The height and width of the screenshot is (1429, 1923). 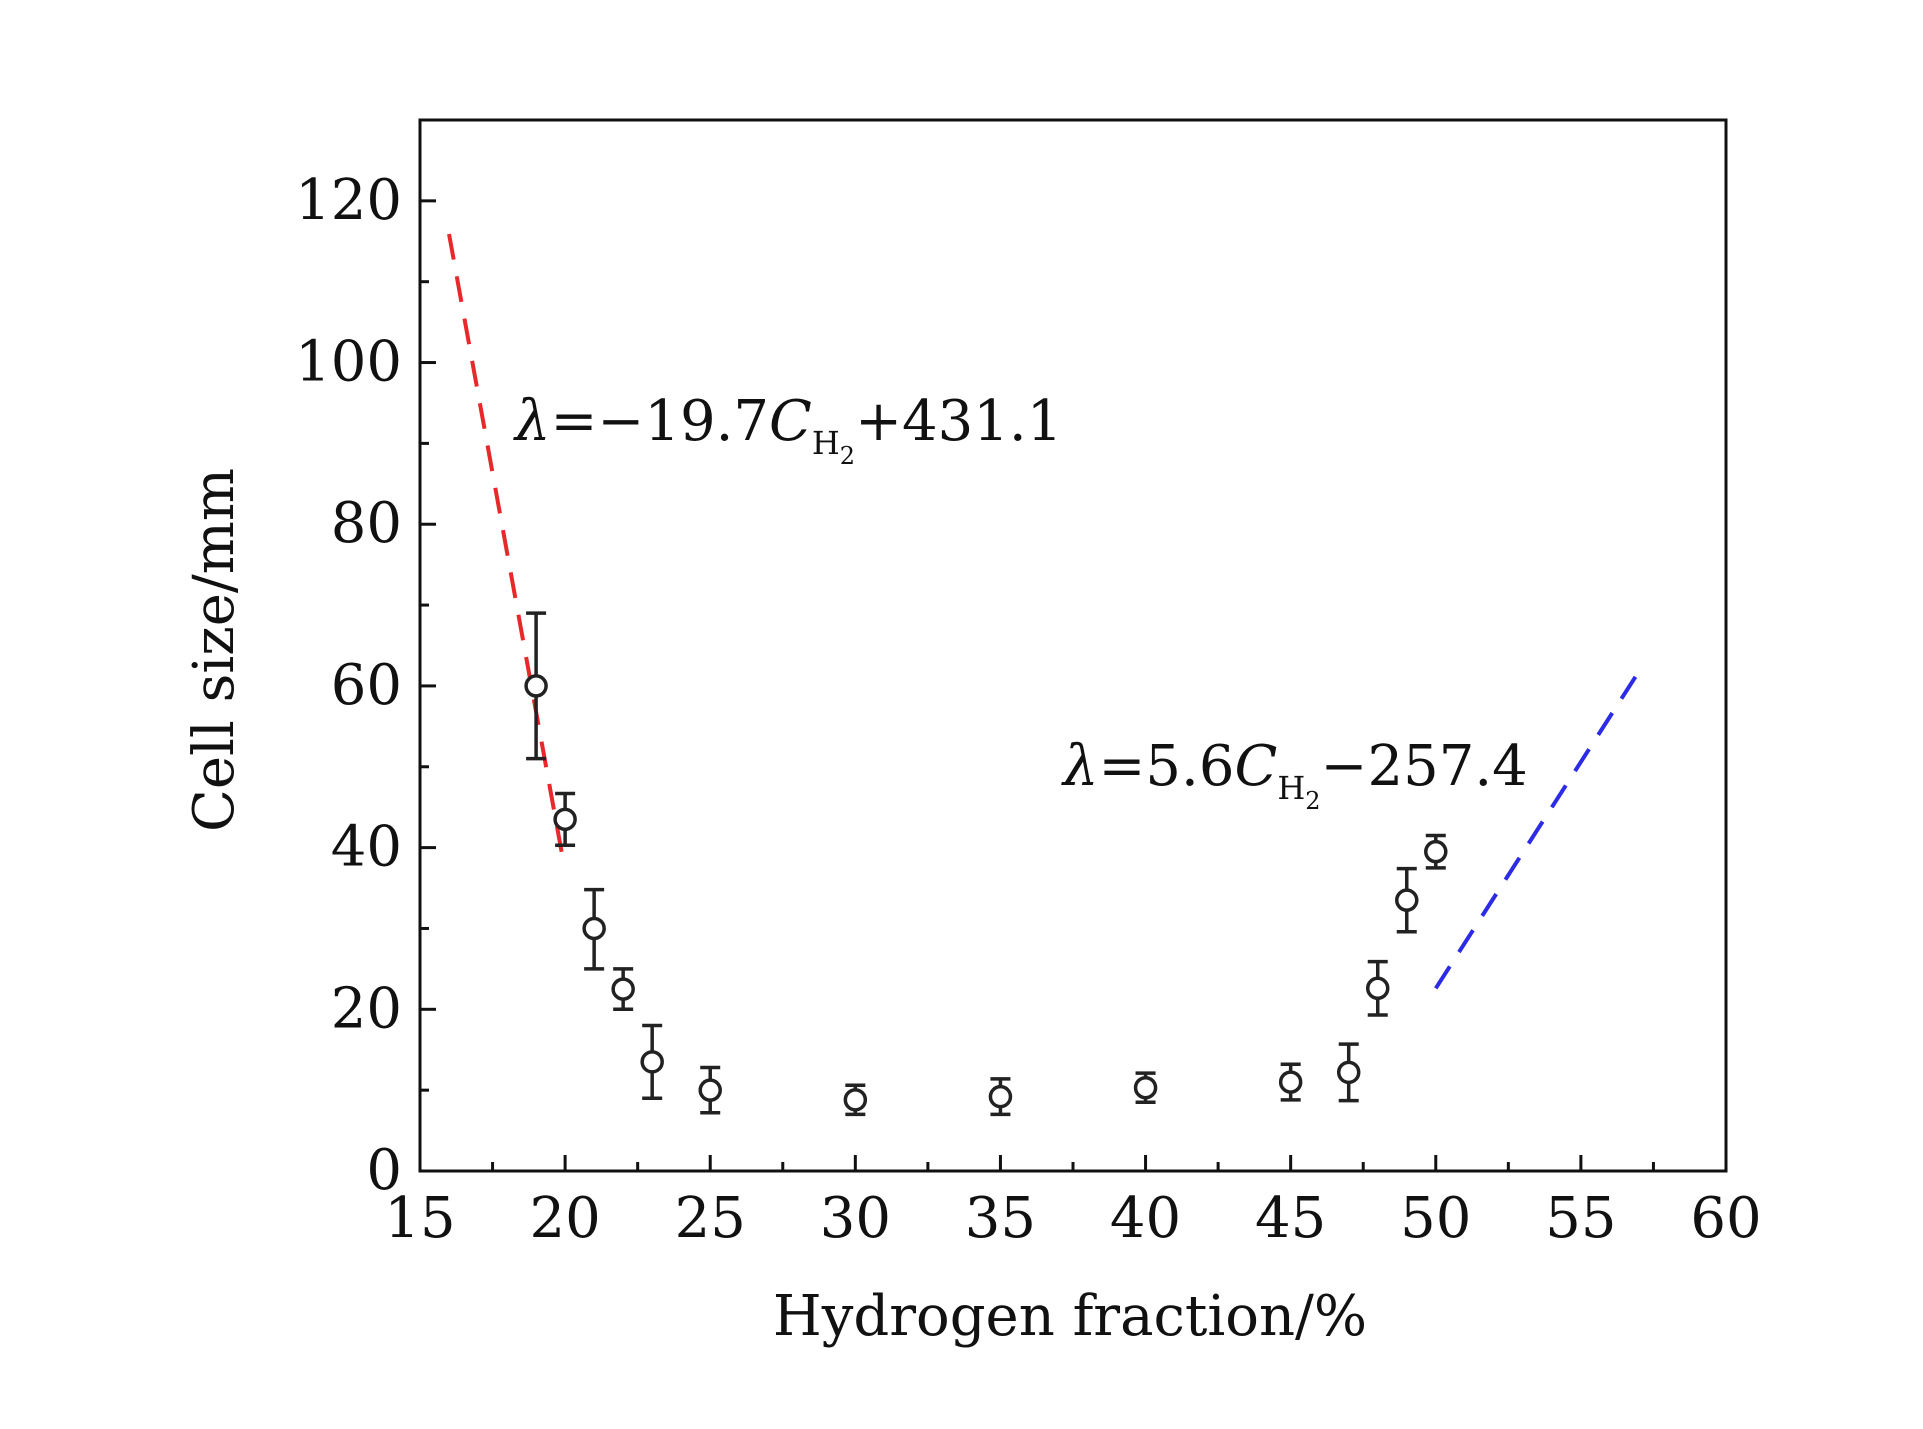 I want to click on eq2-tail: −257.4, so click(x=1424, y=766).